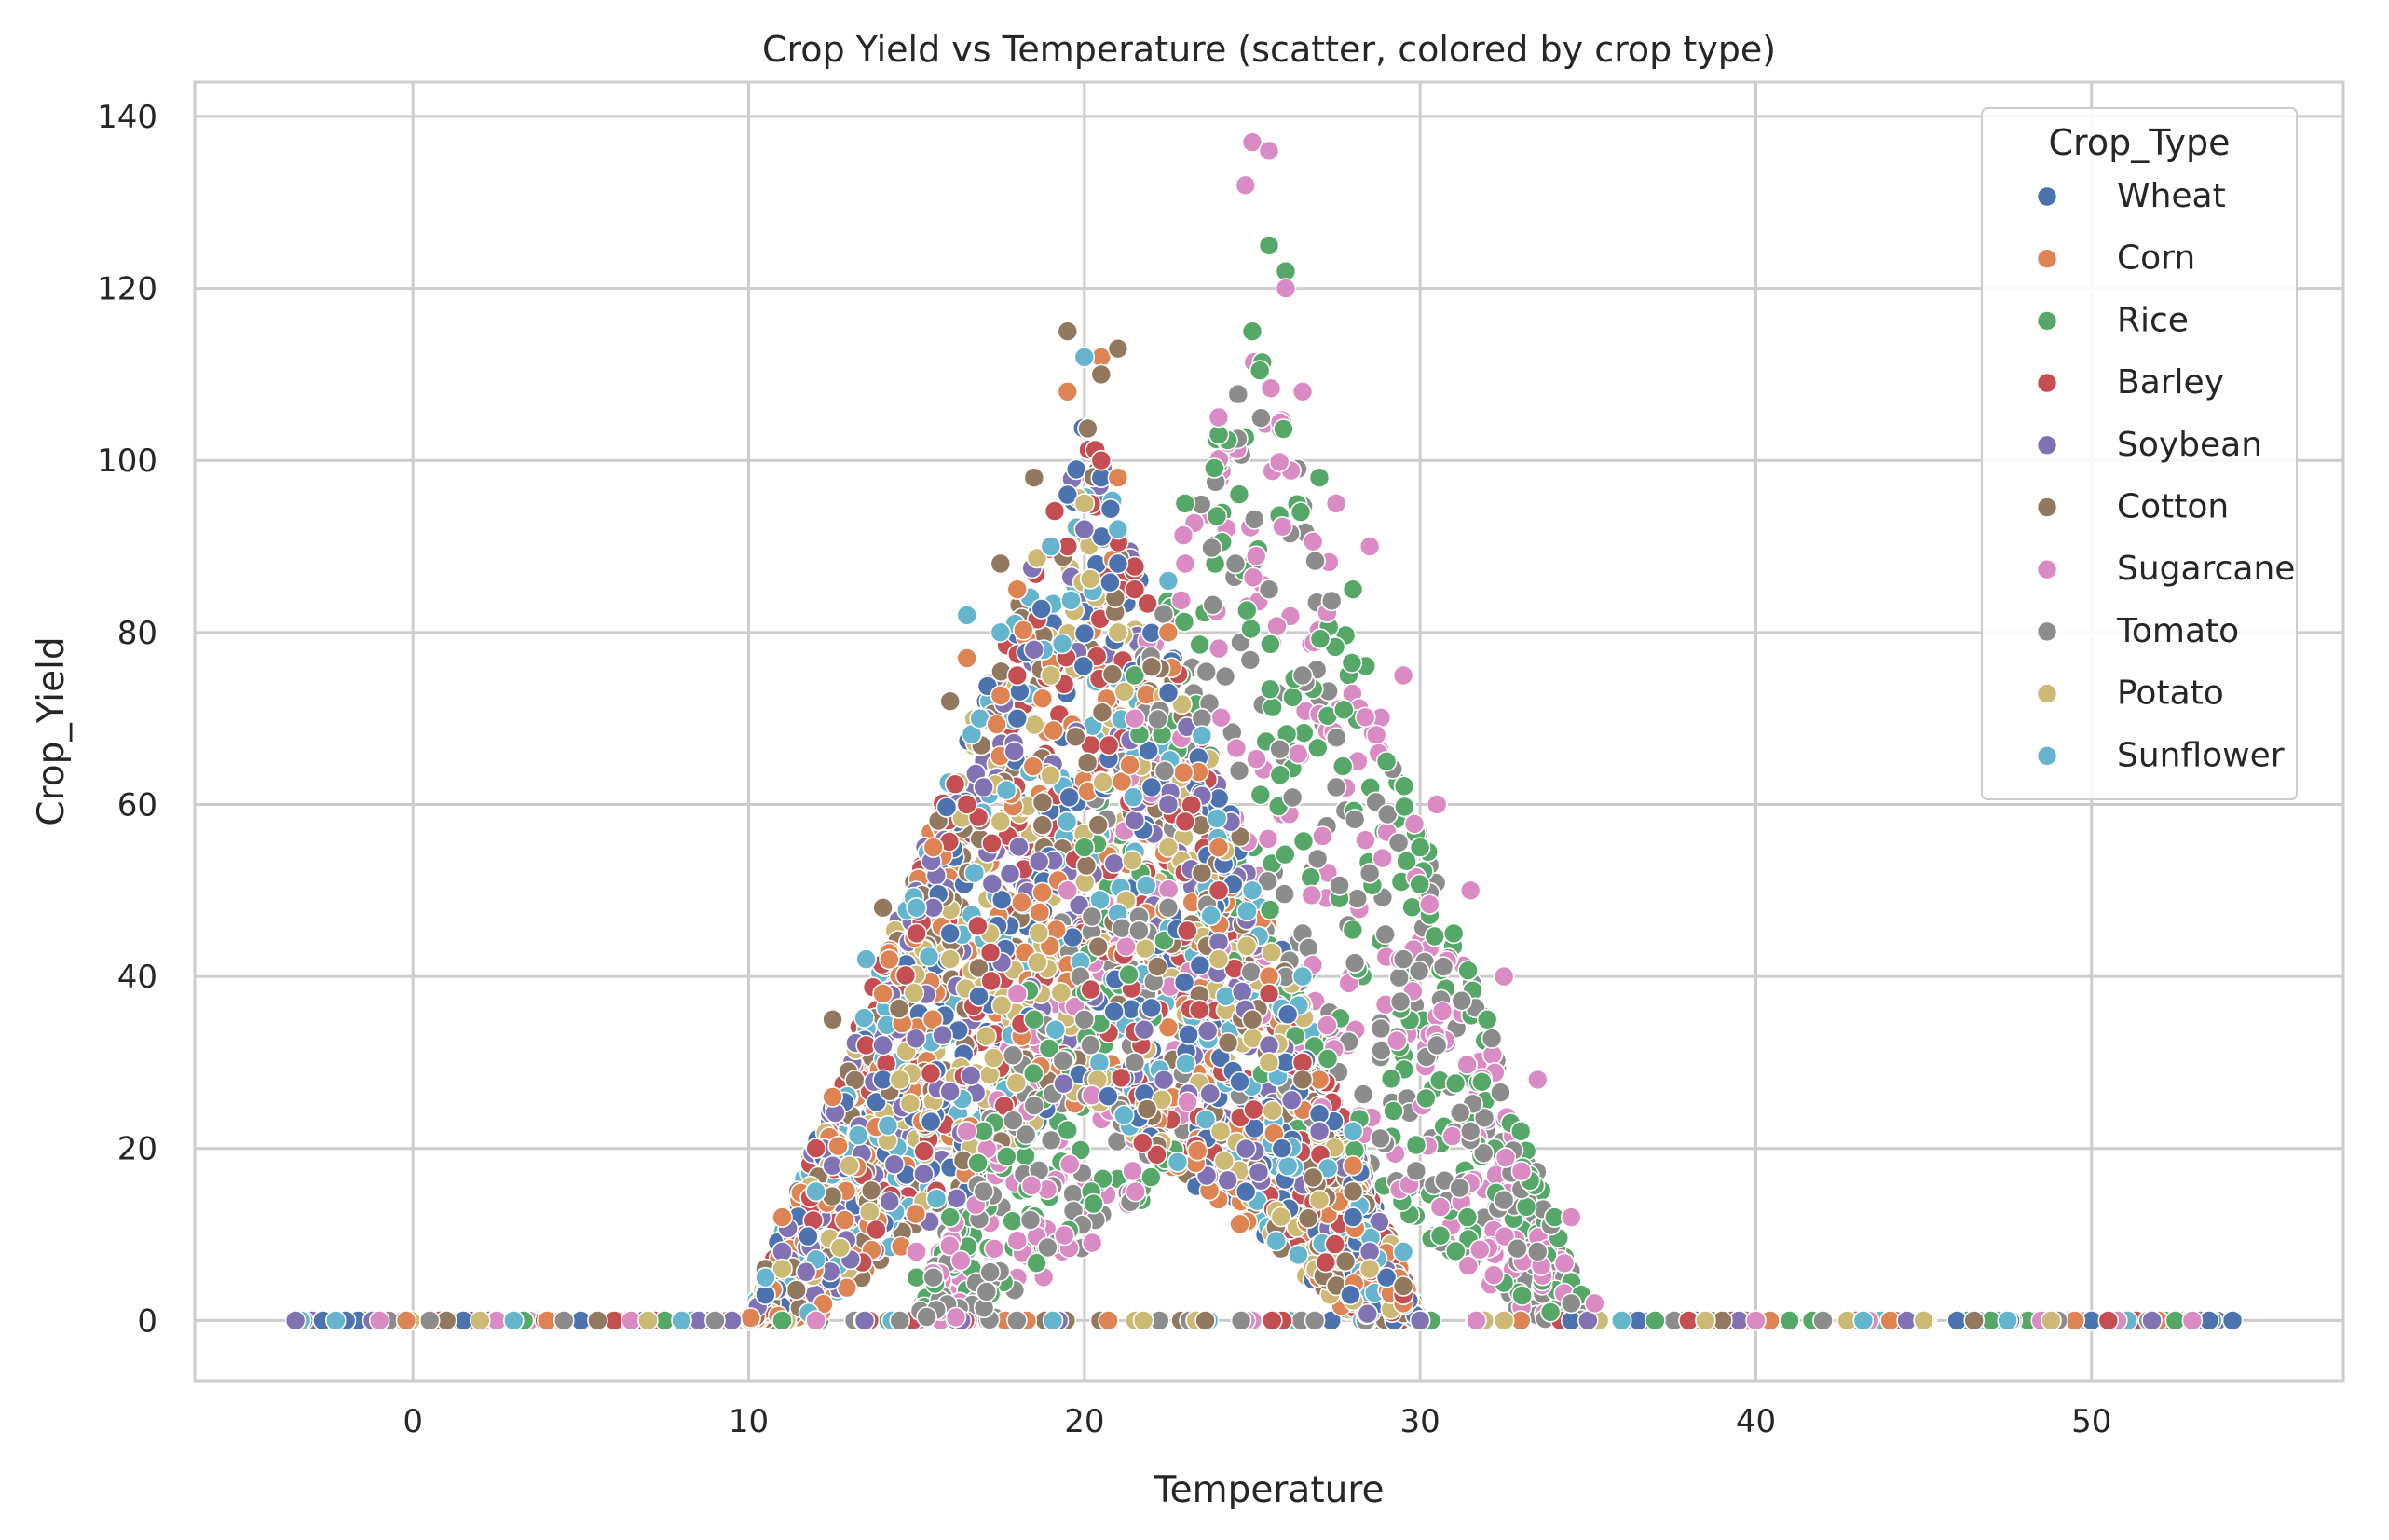  I want to click on y-tick-label: 0, so click(147, 1321).